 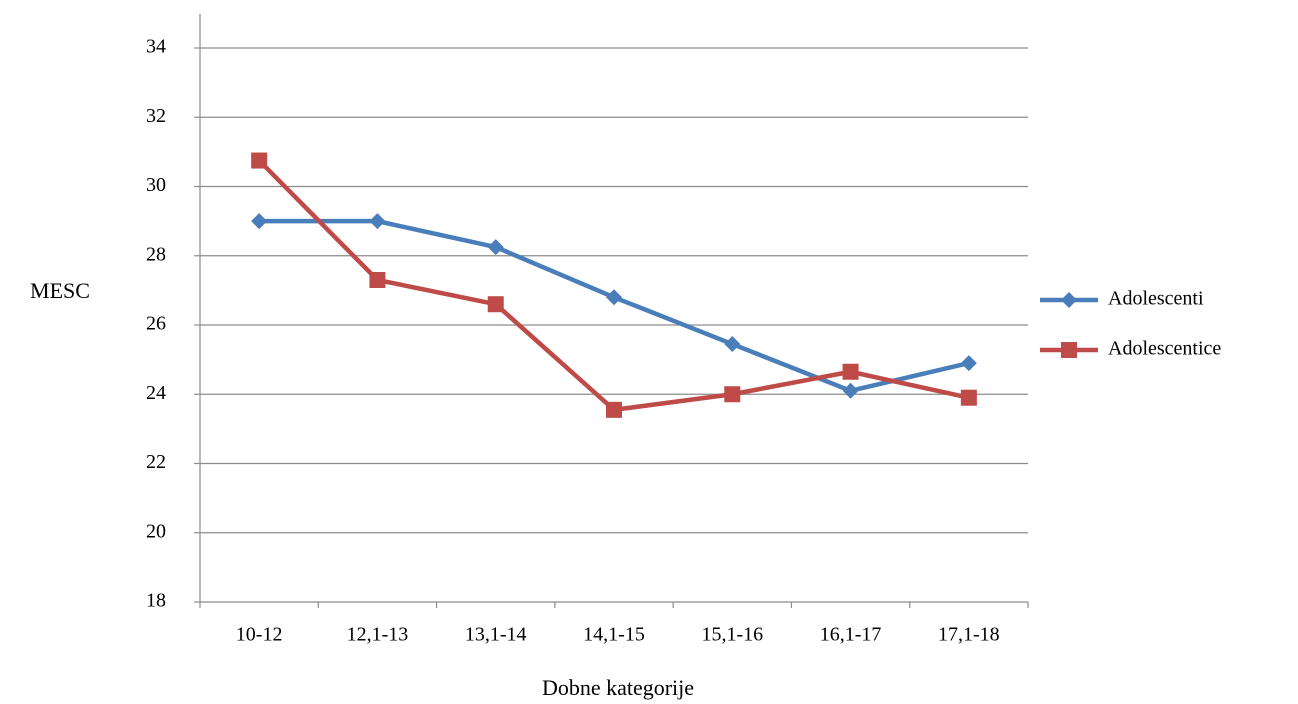 I want to click on x-tick-label: 12,1-13, so click(x=378, y=635).